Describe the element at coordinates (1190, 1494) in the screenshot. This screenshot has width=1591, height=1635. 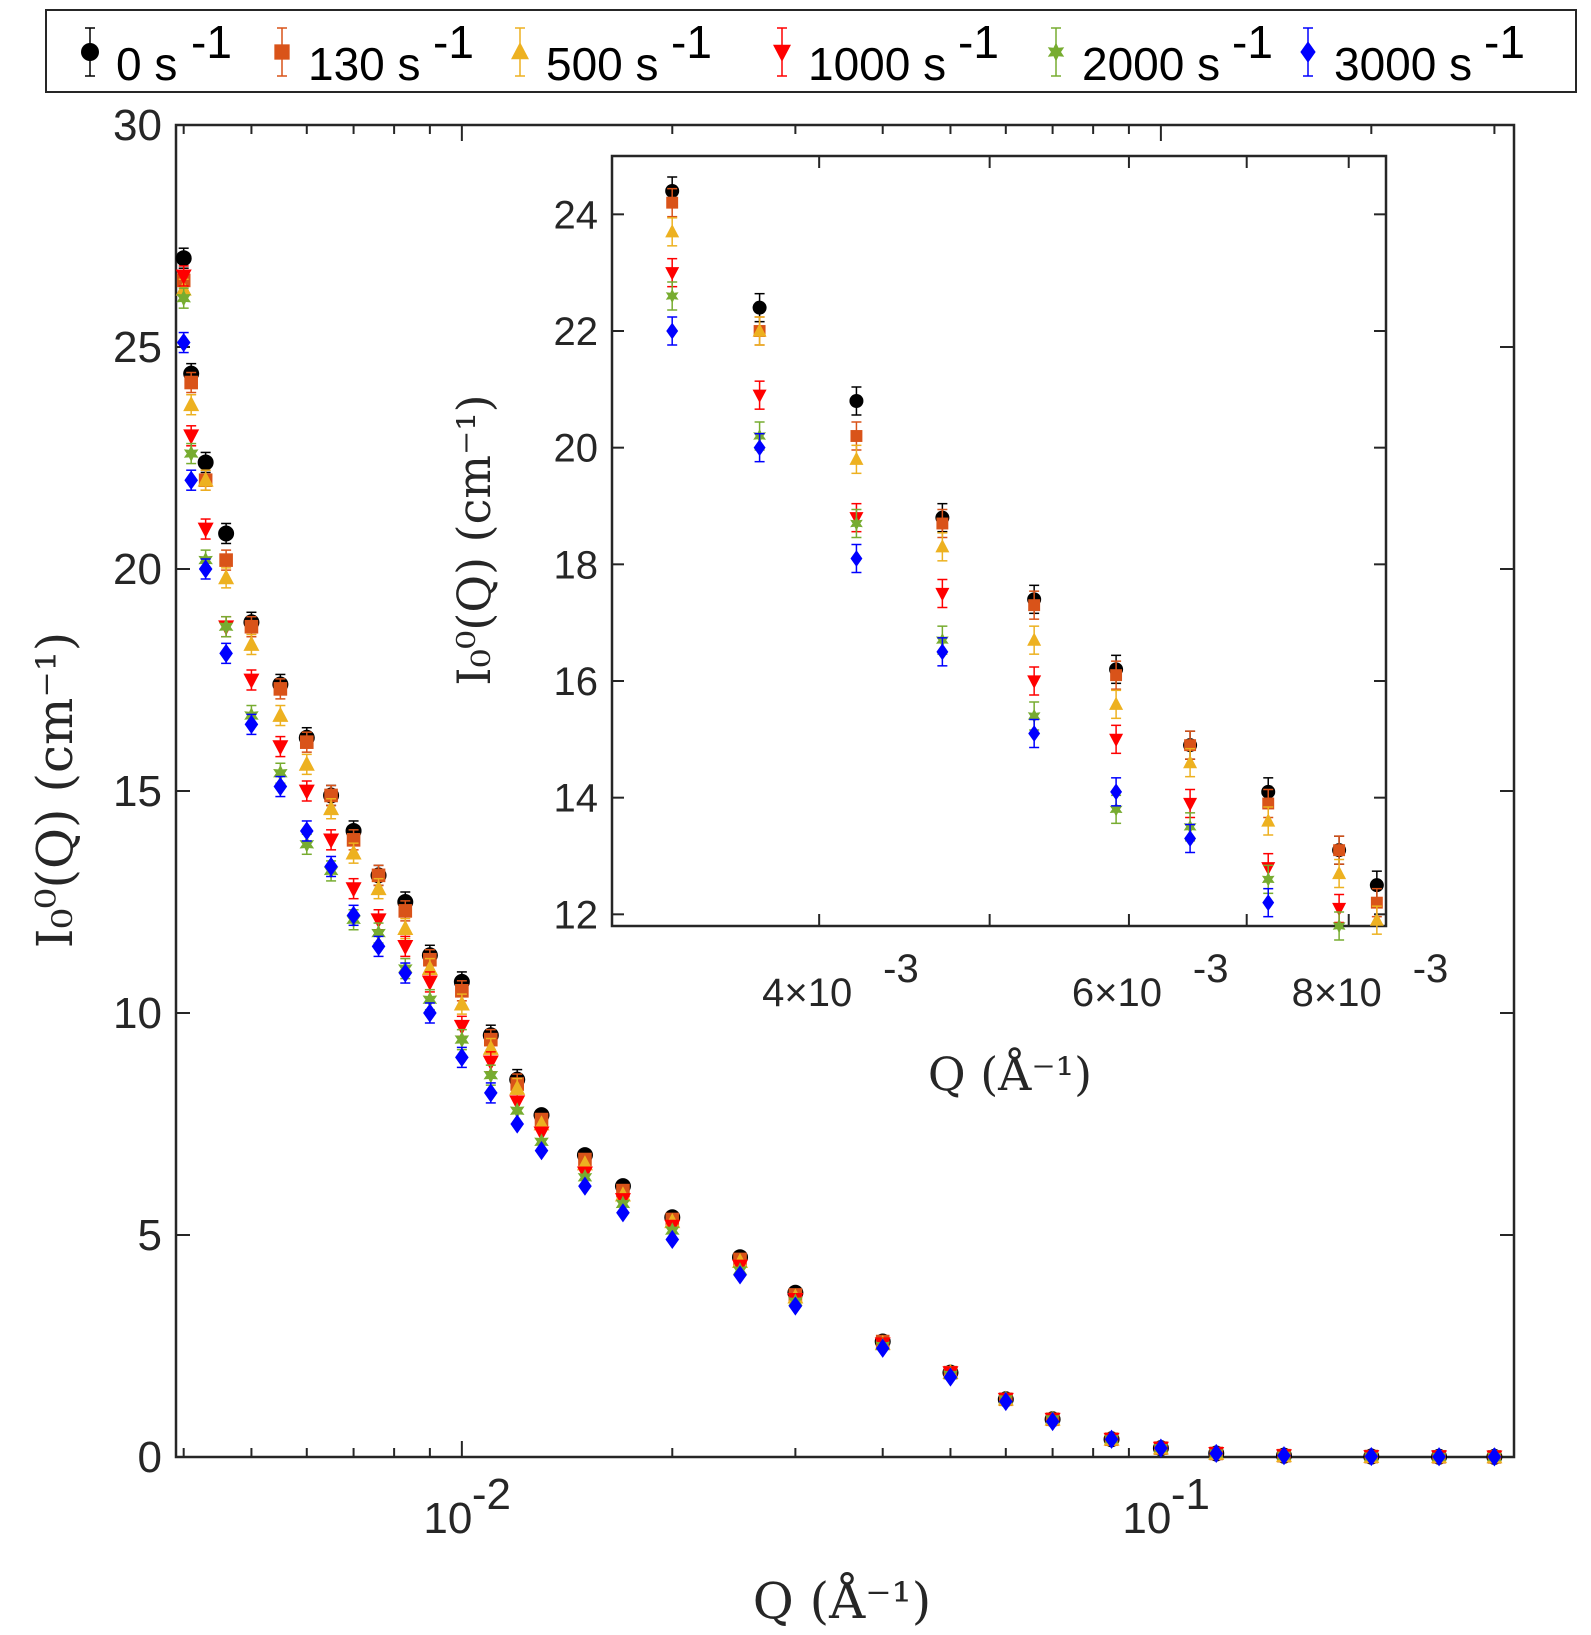
I see `main-x-tick-label-exponent: -1` at that location.